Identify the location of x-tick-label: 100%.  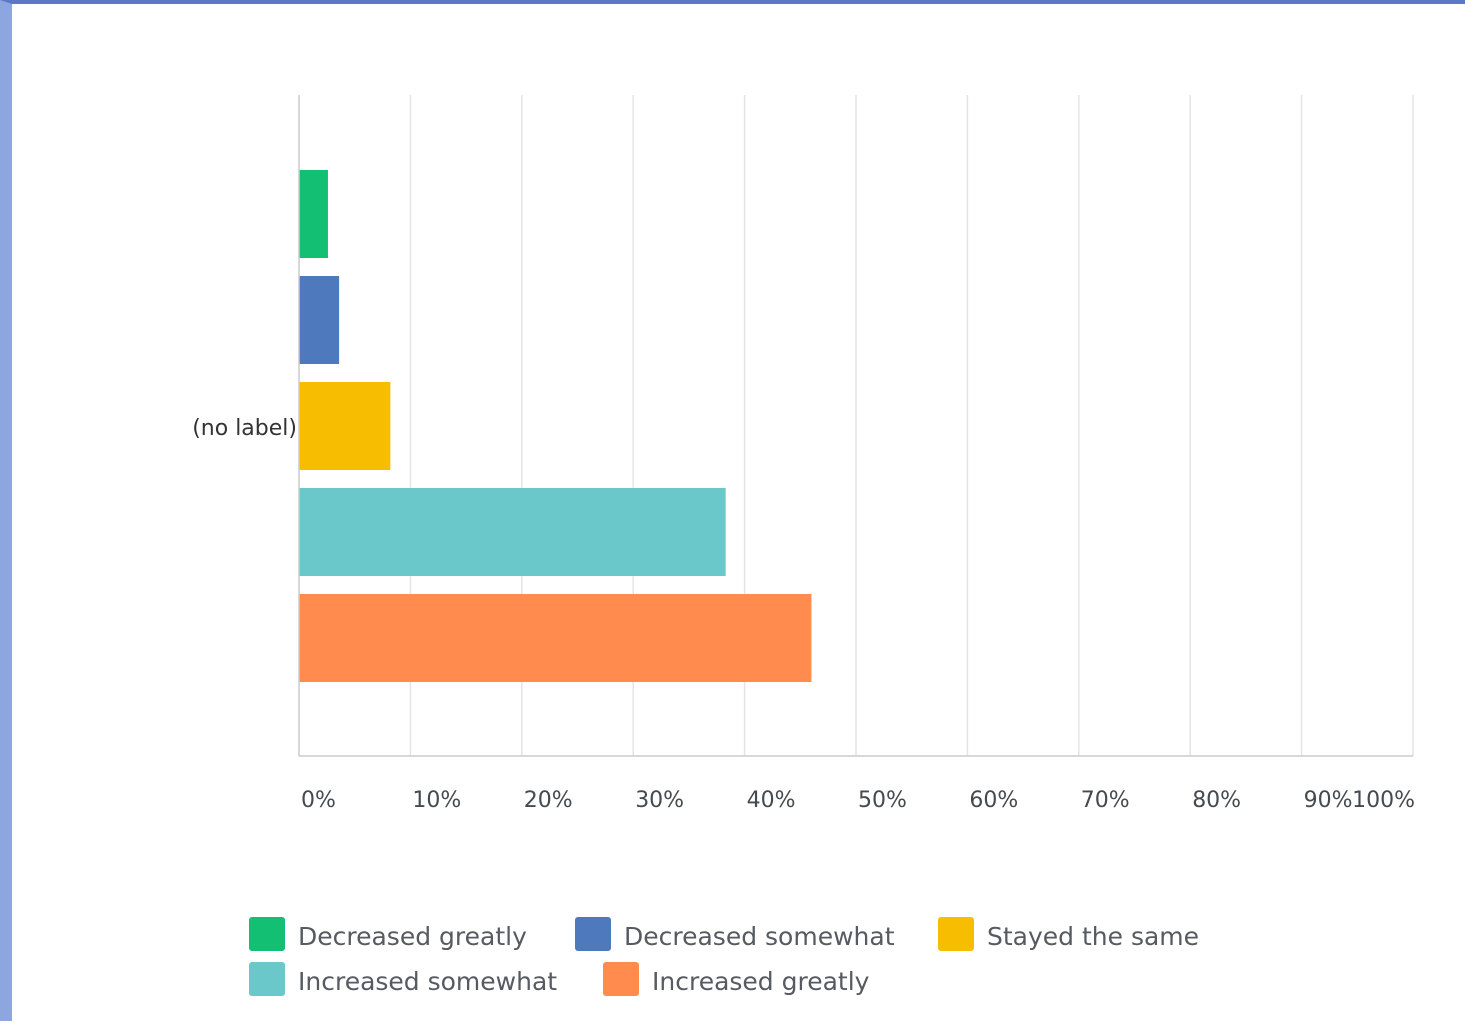
(1383, 800).